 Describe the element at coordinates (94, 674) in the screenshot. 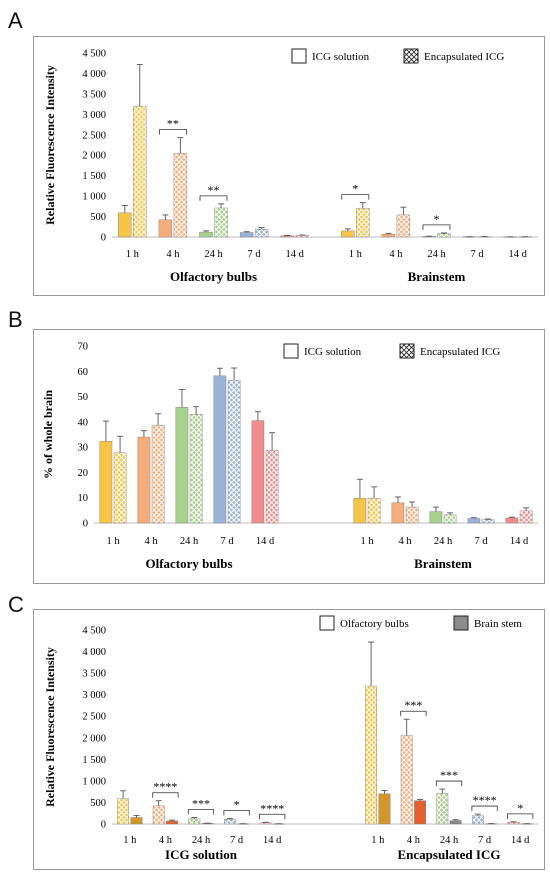

I see `y-tick-label: 3 500` at that location.